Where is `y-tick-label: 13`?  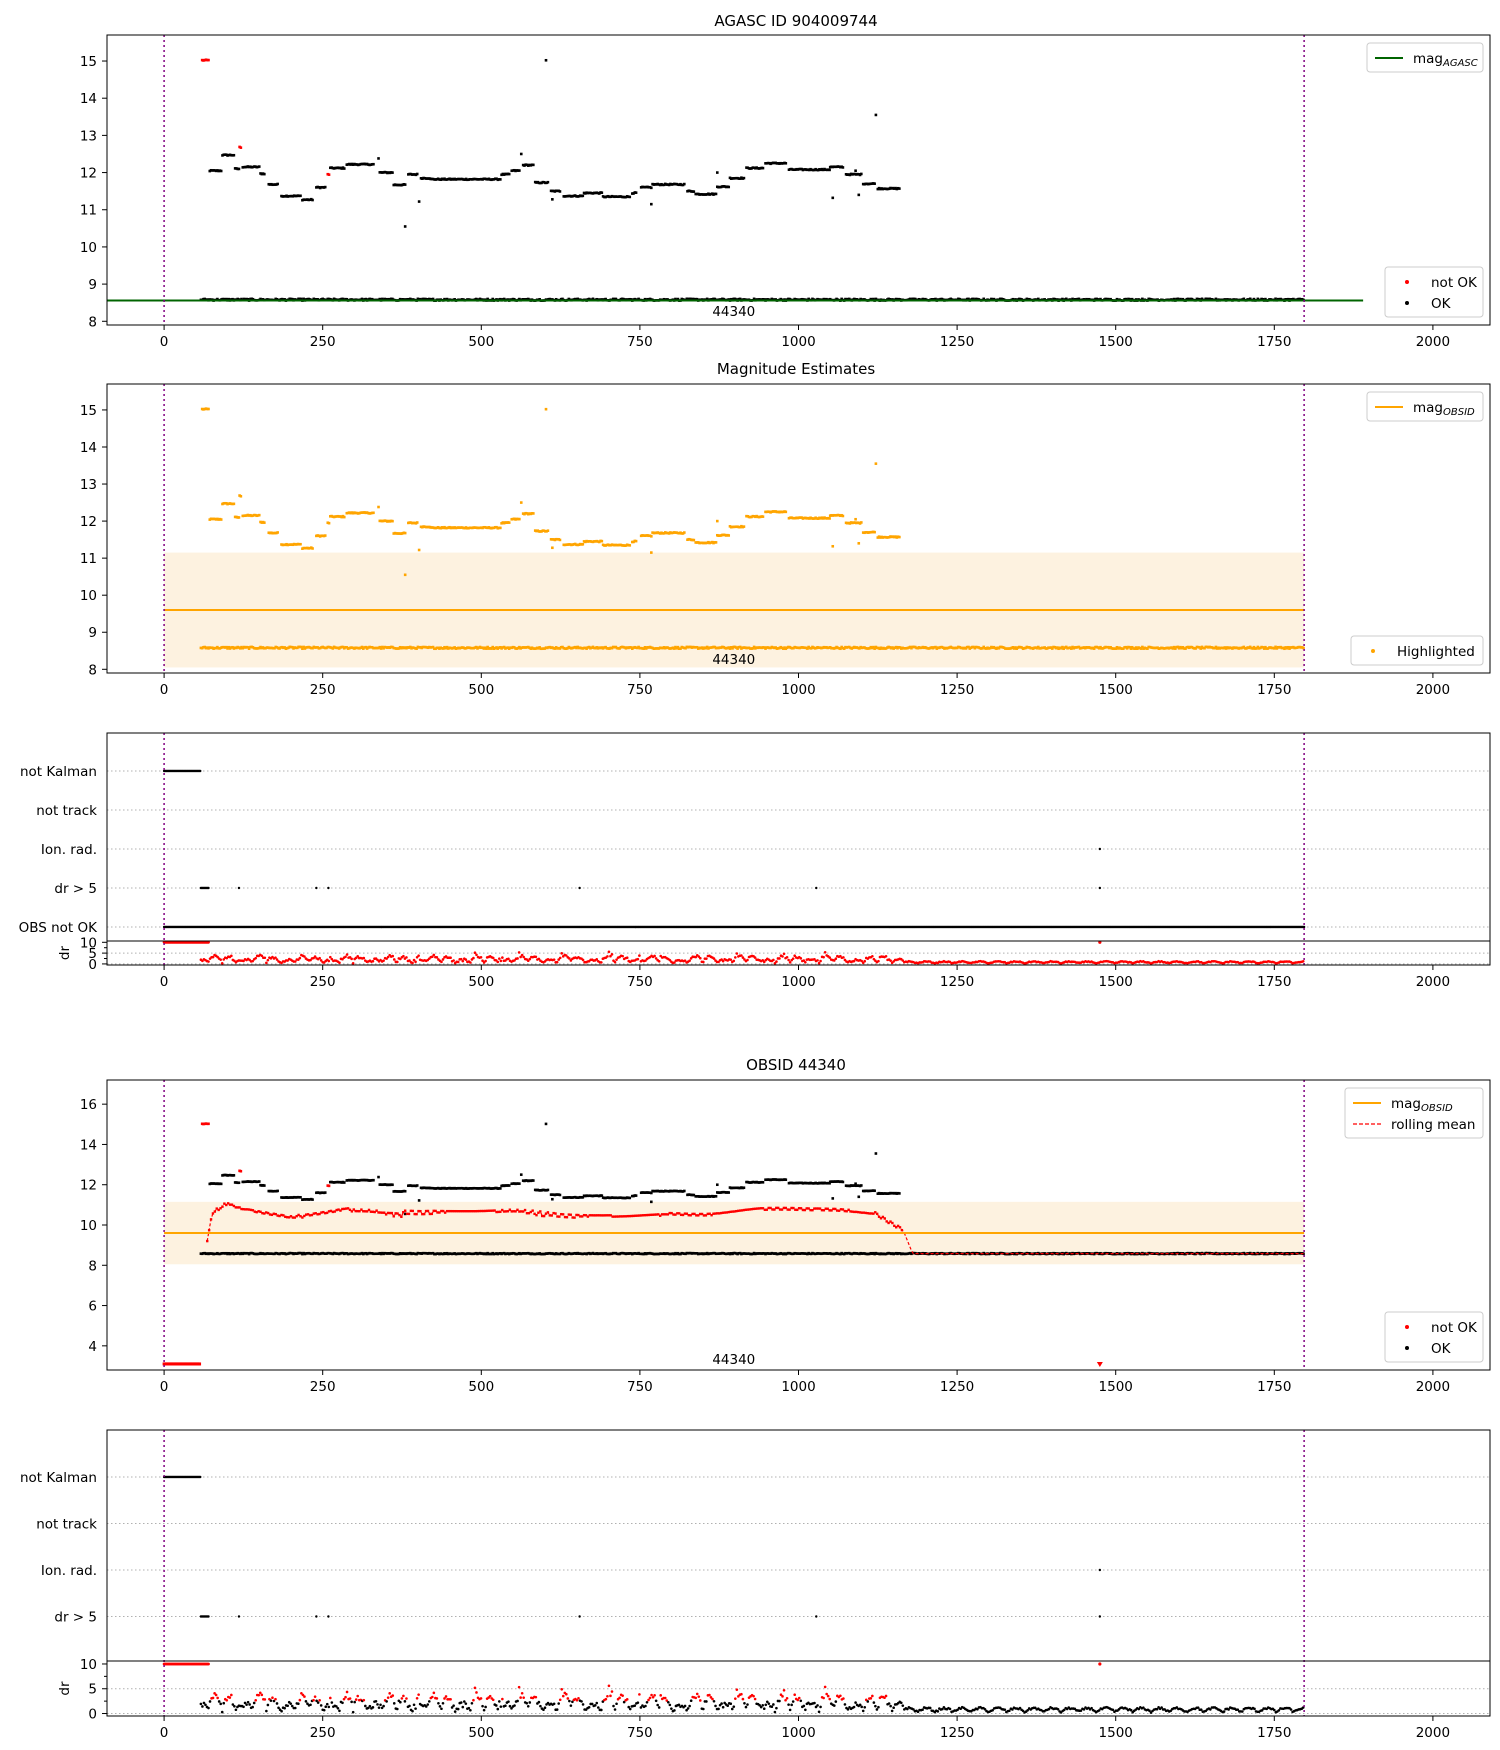 y-tick-label: 13 is located at coordinates (88, 136).